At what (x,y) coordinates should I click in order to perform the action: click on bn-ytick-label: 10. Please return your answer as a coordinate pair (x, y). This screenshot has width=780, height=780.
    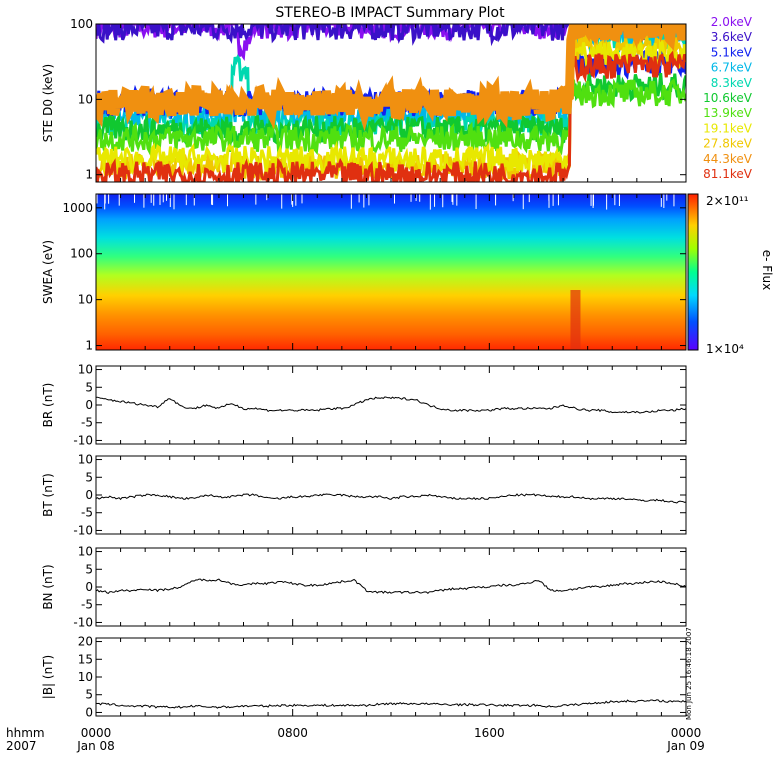
    Looking at the image, I should click on (85, 552).